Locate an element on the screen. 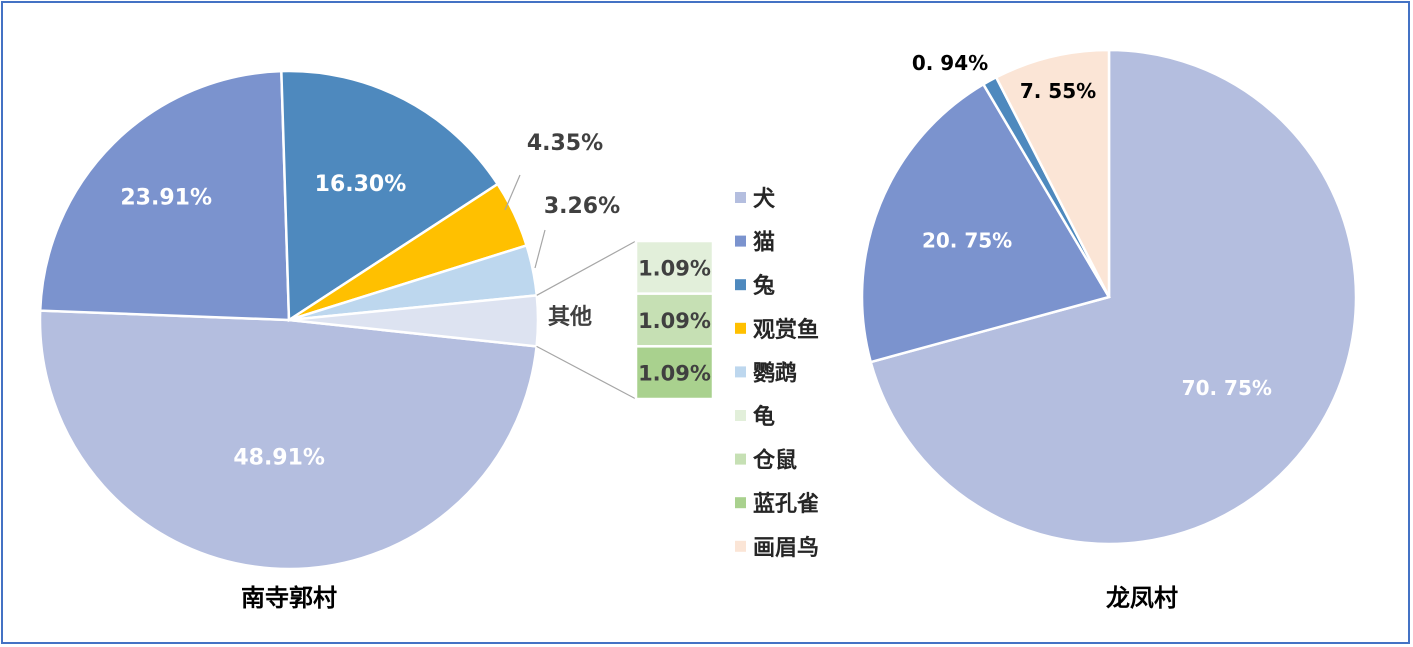  breakout-connector-bottom is located at coordinates (586, 372).